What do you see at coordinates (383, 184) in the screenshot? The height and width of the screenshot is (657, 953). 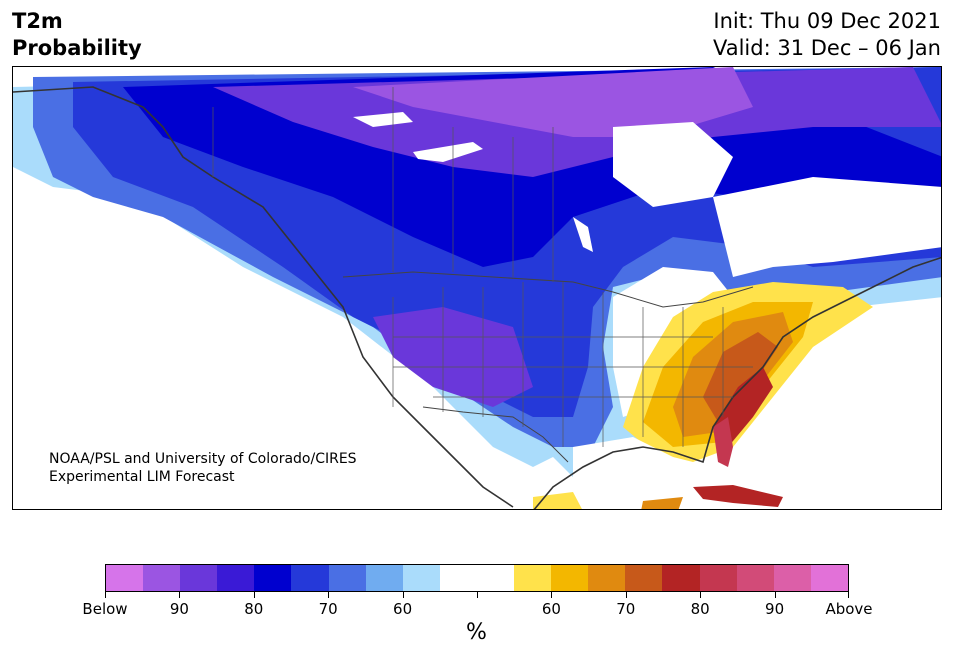 I see `province-lines` at bounding box center [383, 184].